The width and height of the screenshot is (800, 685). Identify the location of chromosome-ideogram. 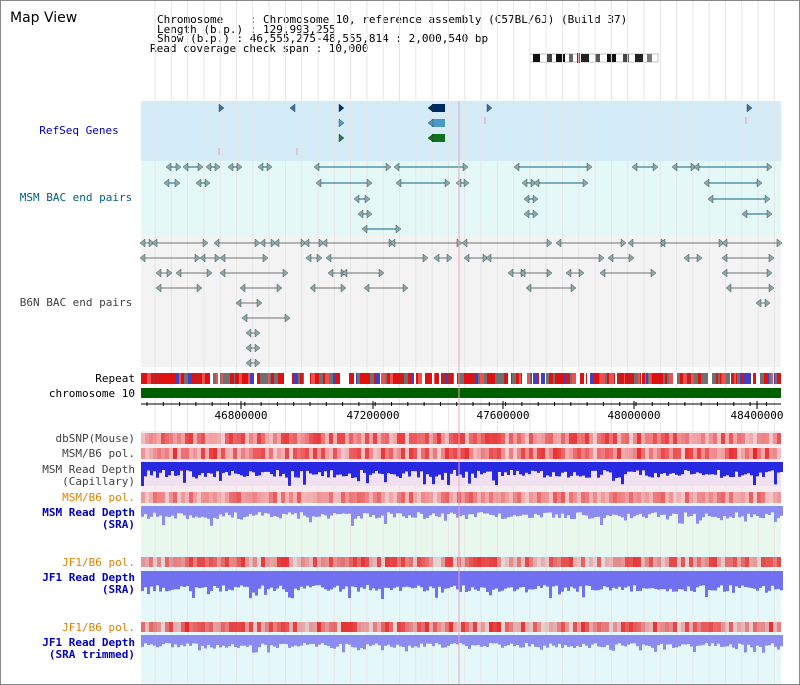
(594, 58).